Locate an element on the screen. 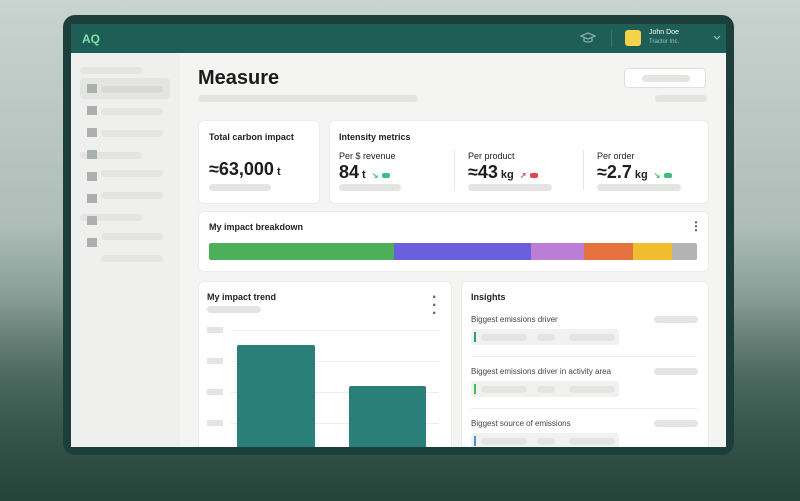 The height and width of the screenshot is (501, 800). metric-label: Per $ revenue is located at coordinates (367, 156).